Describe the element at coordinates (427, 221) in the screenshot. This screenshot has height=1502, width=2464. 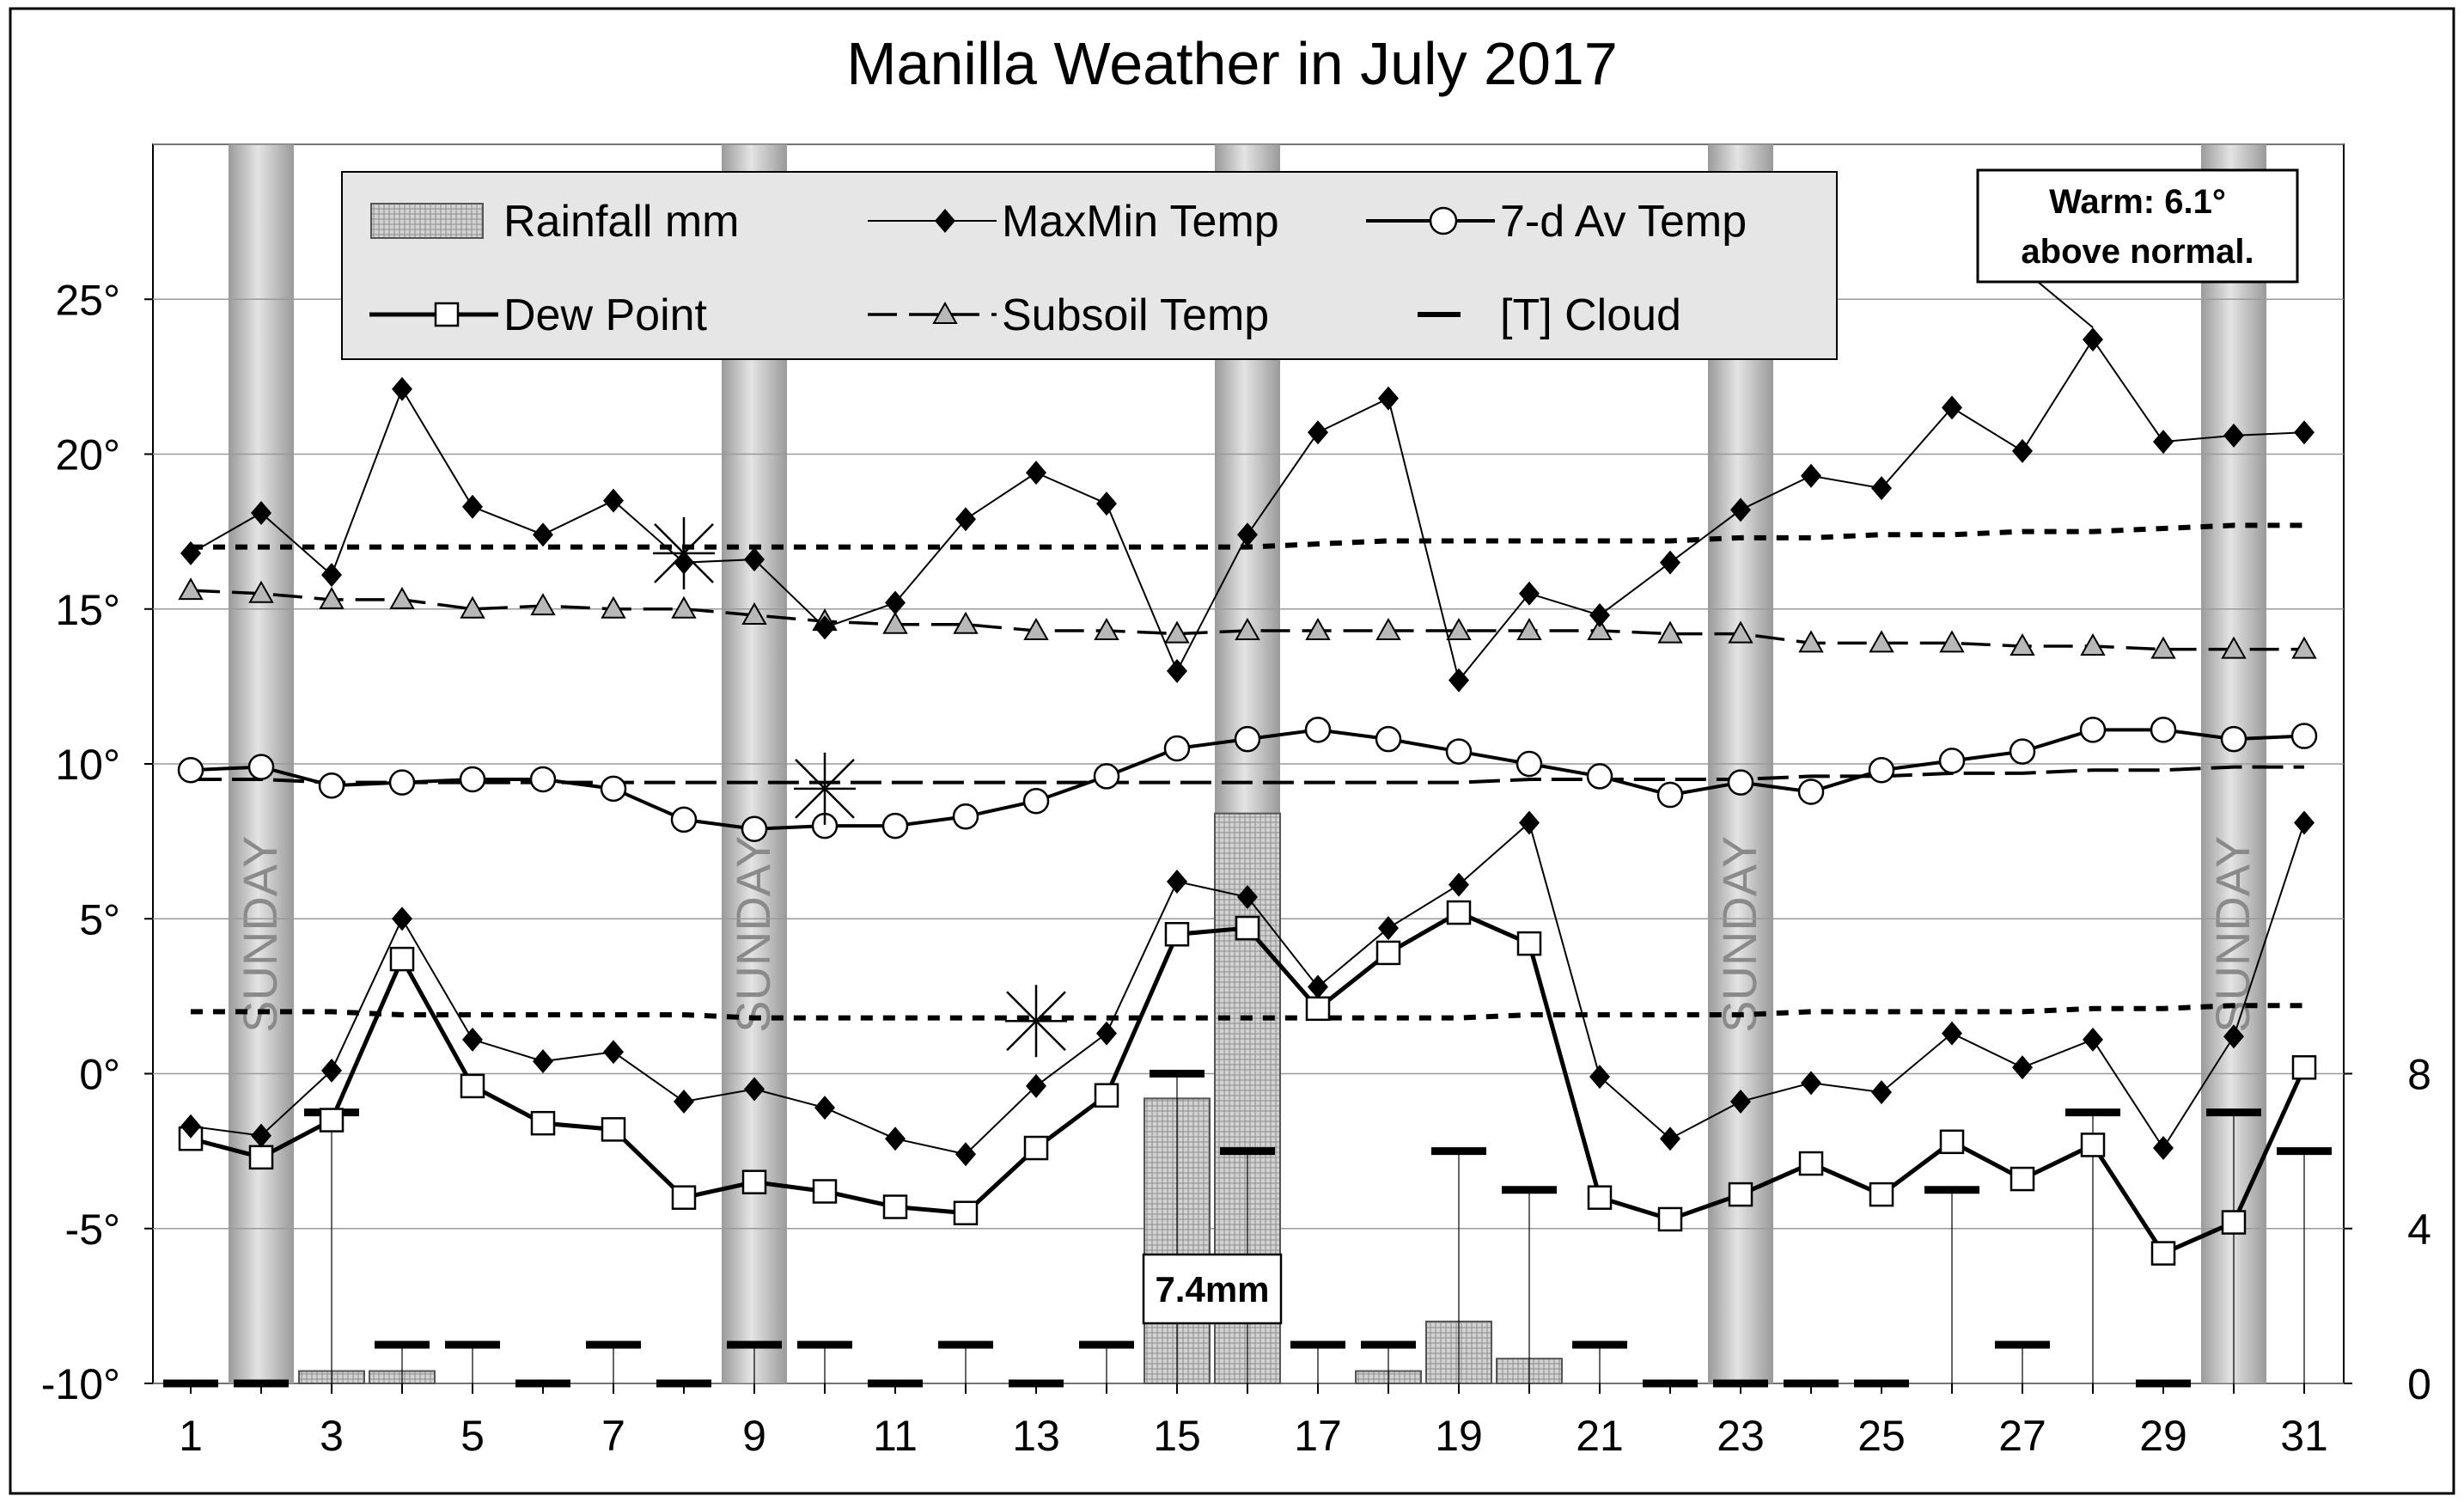
I see `legend-rain-swatch` at that location.